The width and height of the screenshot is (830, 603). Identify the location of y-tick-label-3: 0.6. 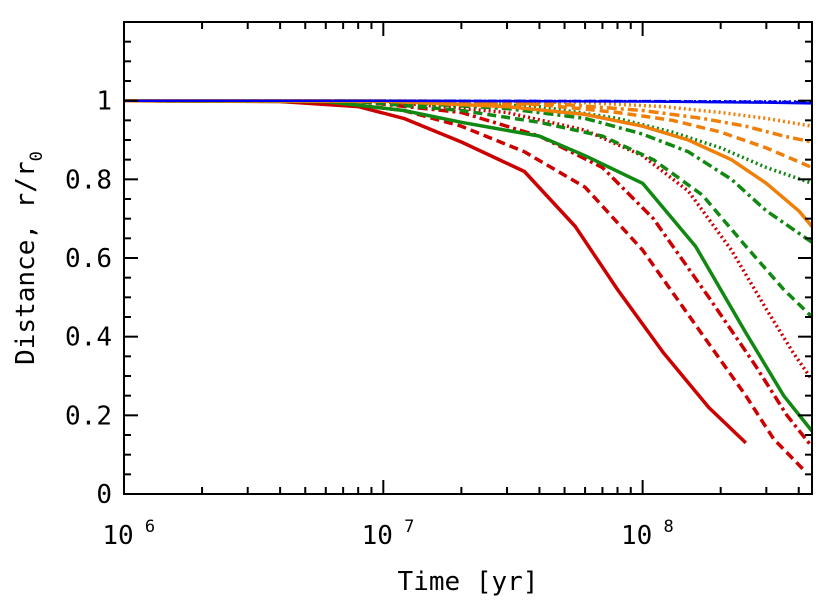
(88, 259).